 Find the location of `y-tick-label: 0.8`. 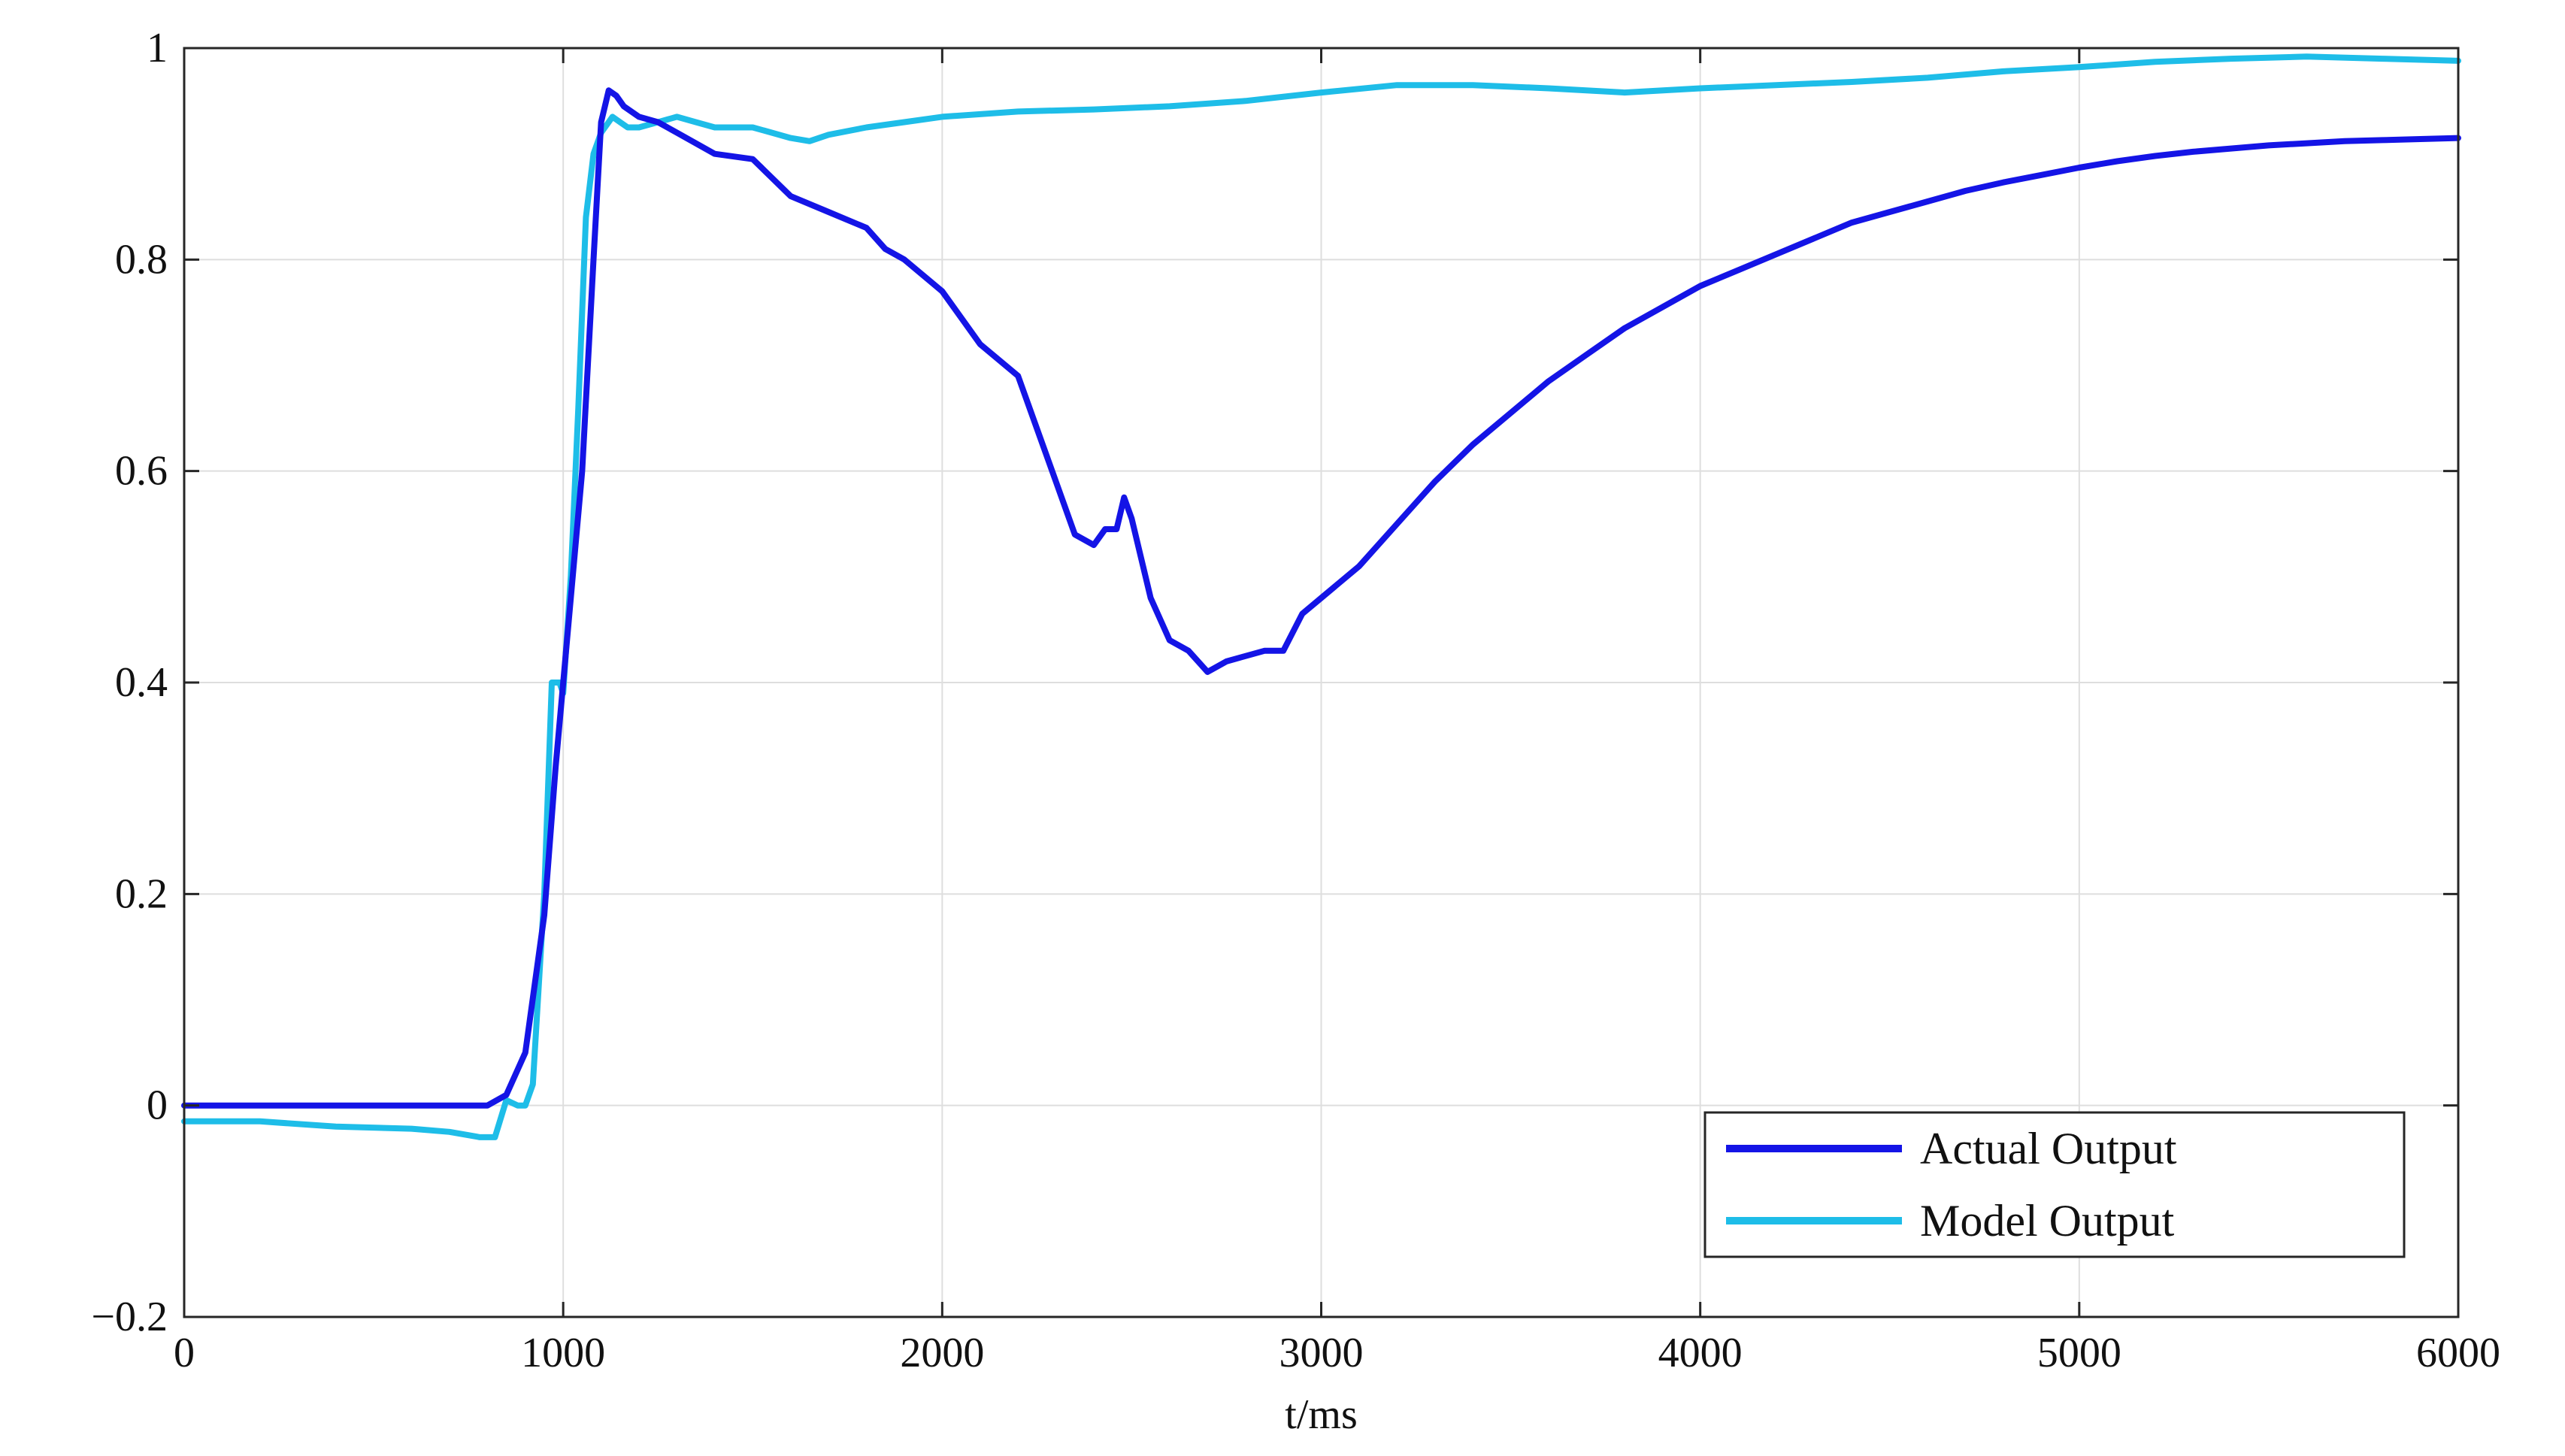

y-tick-label: 0.8 is located at coordinates (141, 259).